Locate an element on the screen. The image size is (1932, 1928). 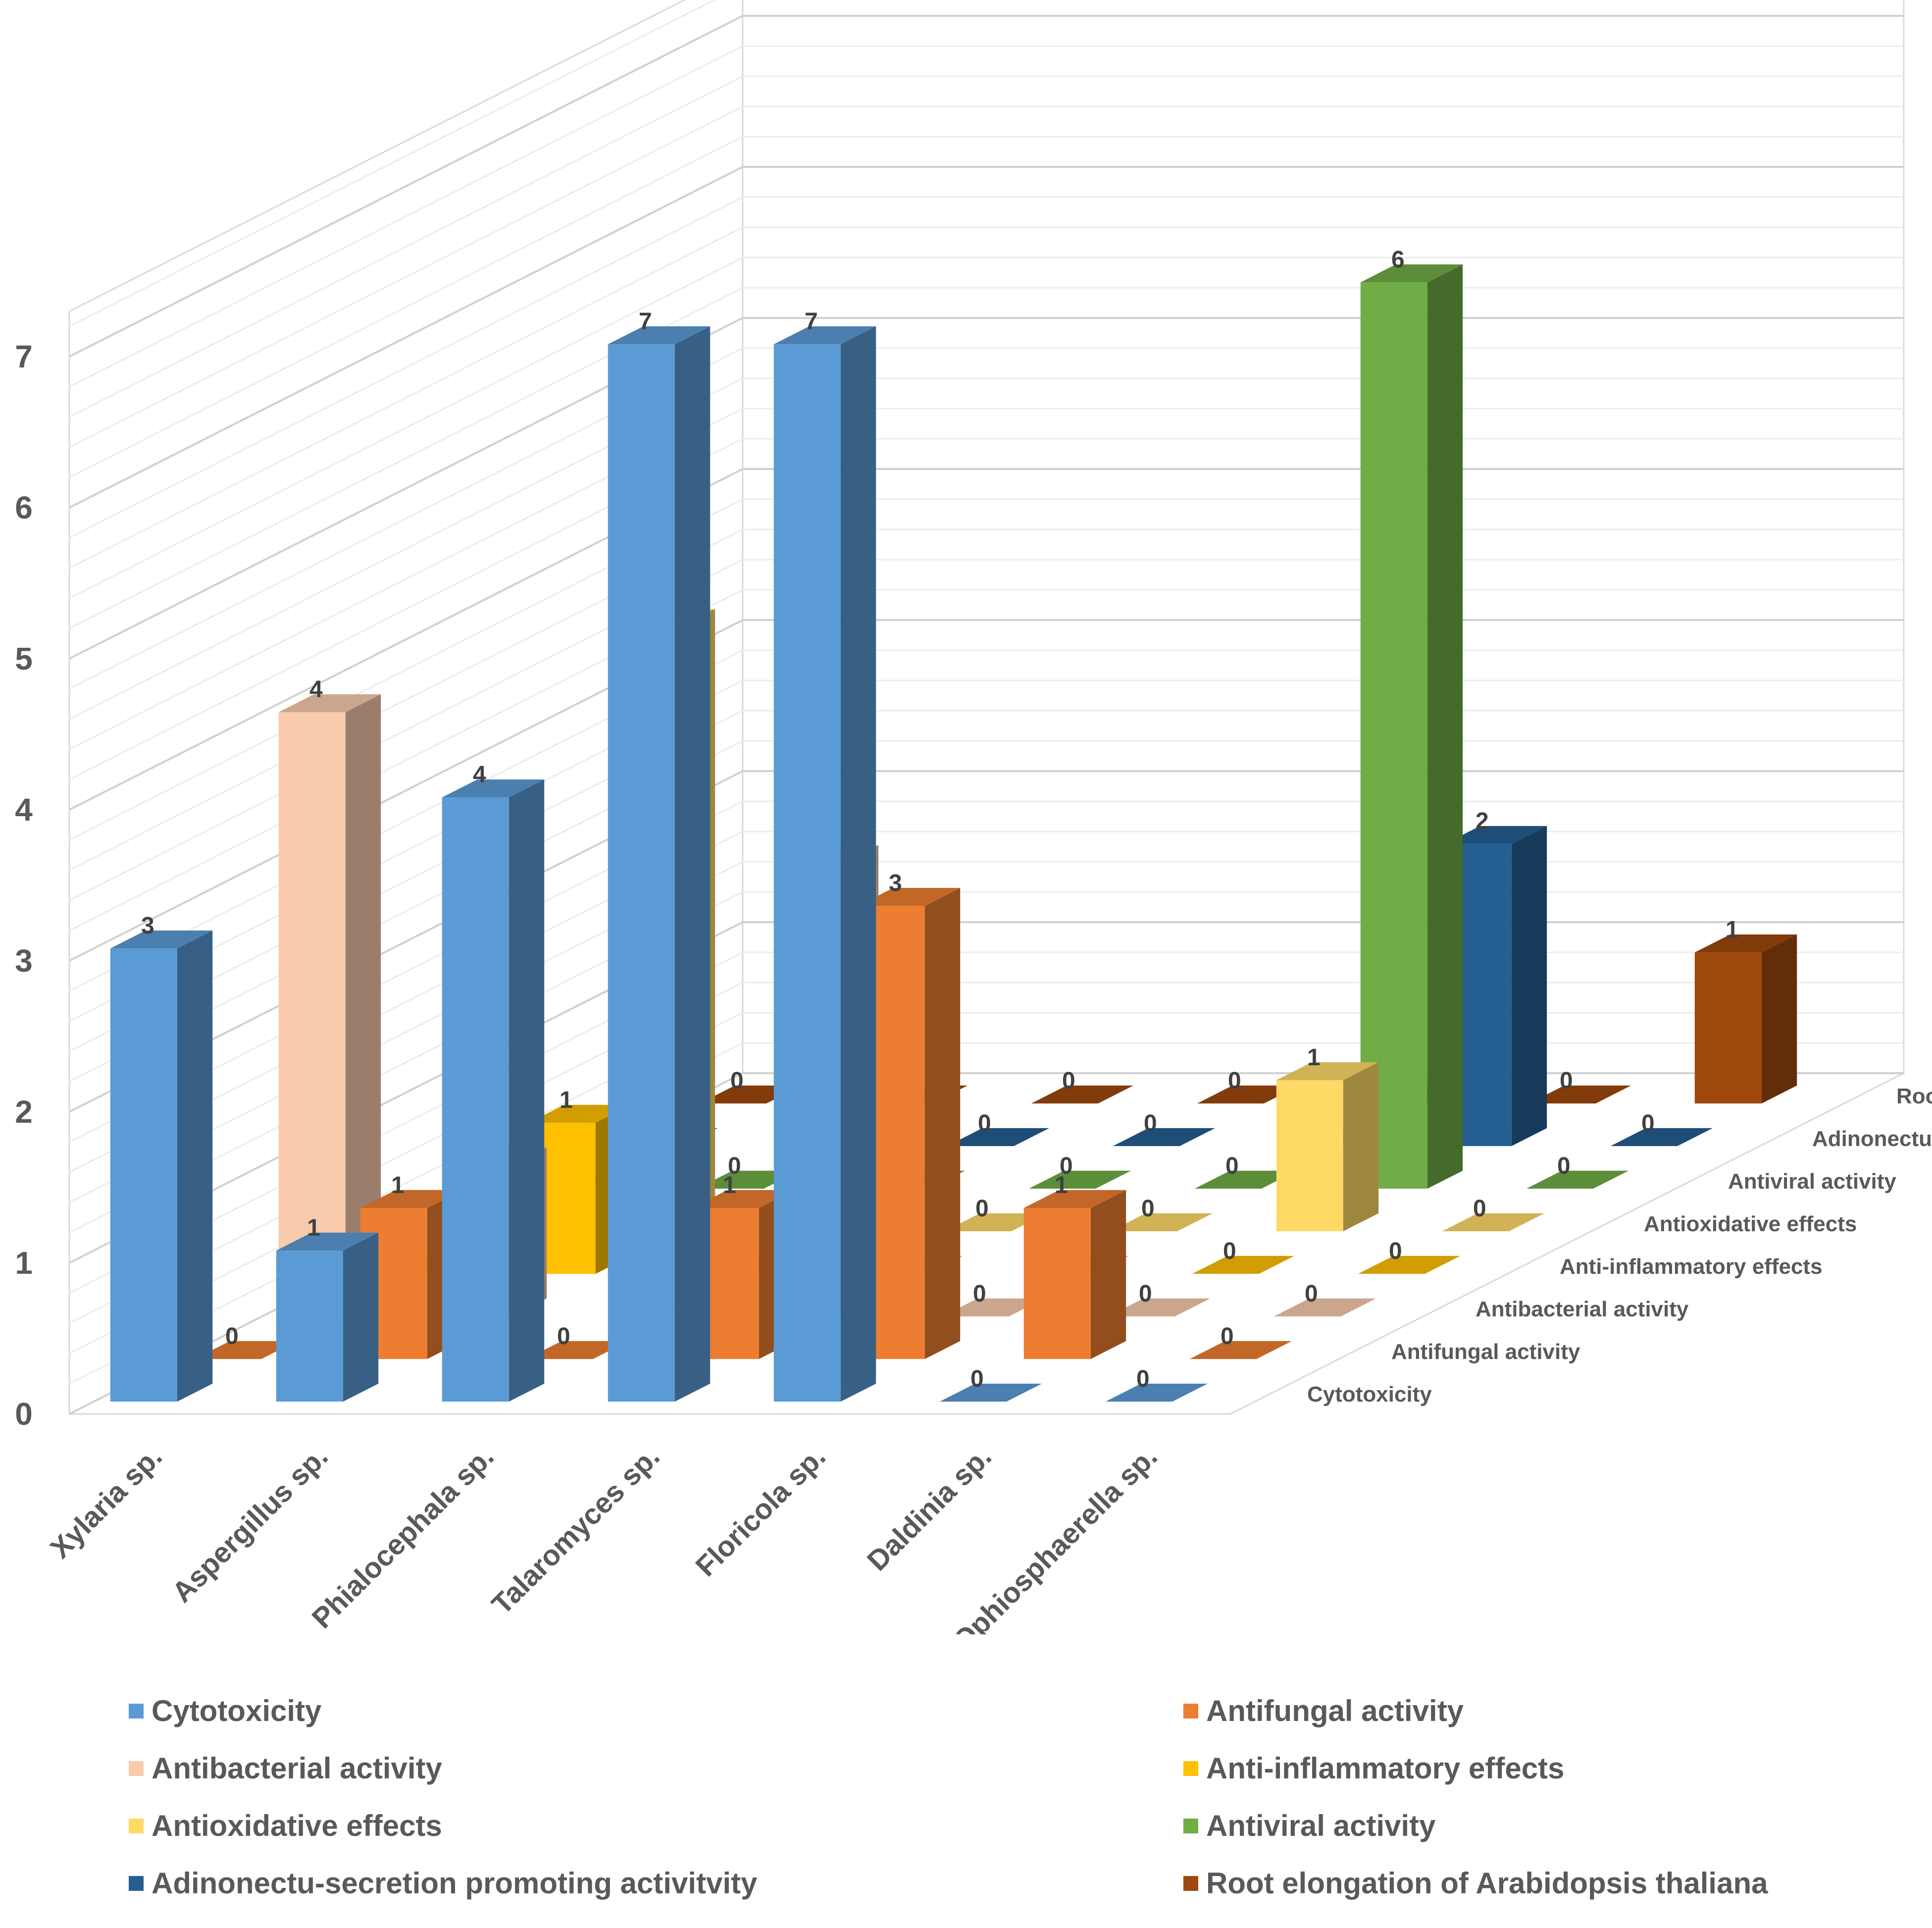
legend-item: Antifungal activity is located at coordinates (1323, 1711).